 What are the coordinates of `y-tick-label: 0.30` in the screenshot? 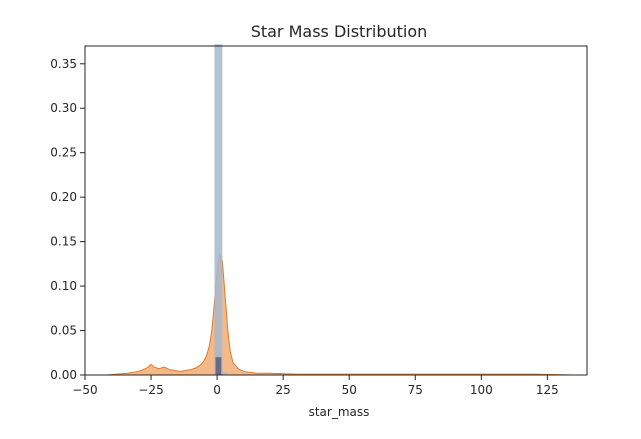 It's located at (63, 108).